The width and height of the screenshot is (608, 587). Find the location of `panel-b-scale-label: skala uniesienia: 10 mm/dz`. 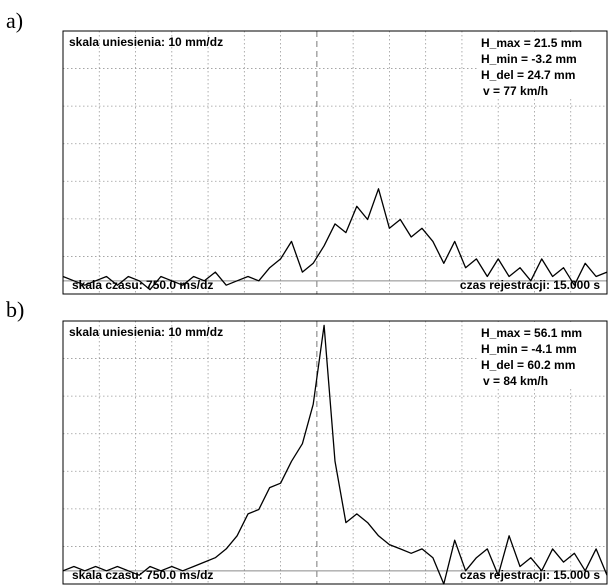

panel-b-scale-label: skala uniesienia: 10 mm/dz is located at coordinates (146, 332).